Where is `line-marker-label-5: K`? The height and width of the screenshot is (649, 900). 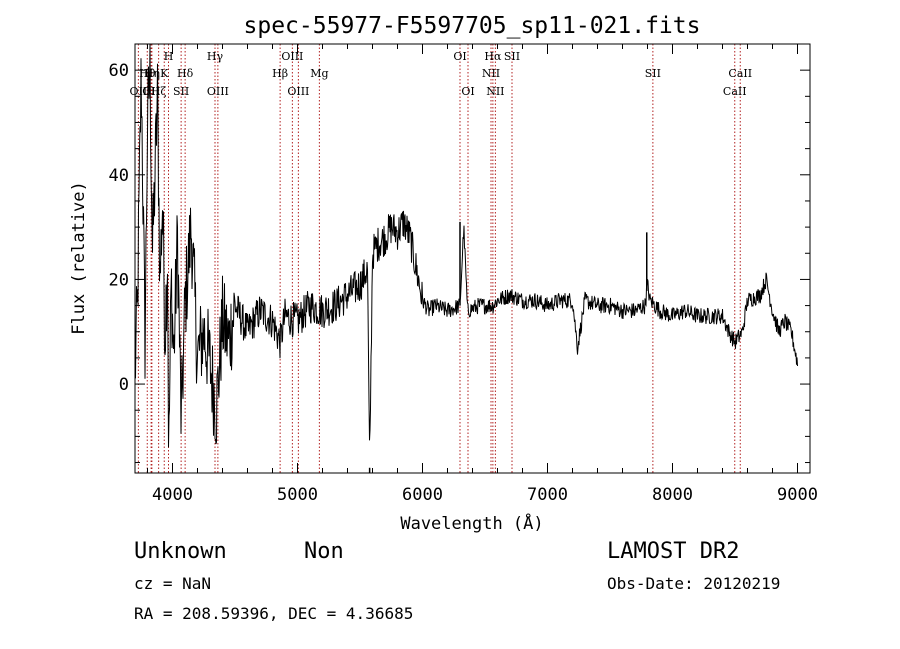
line-marker-label-5: K is located at coordinates (164, 73).